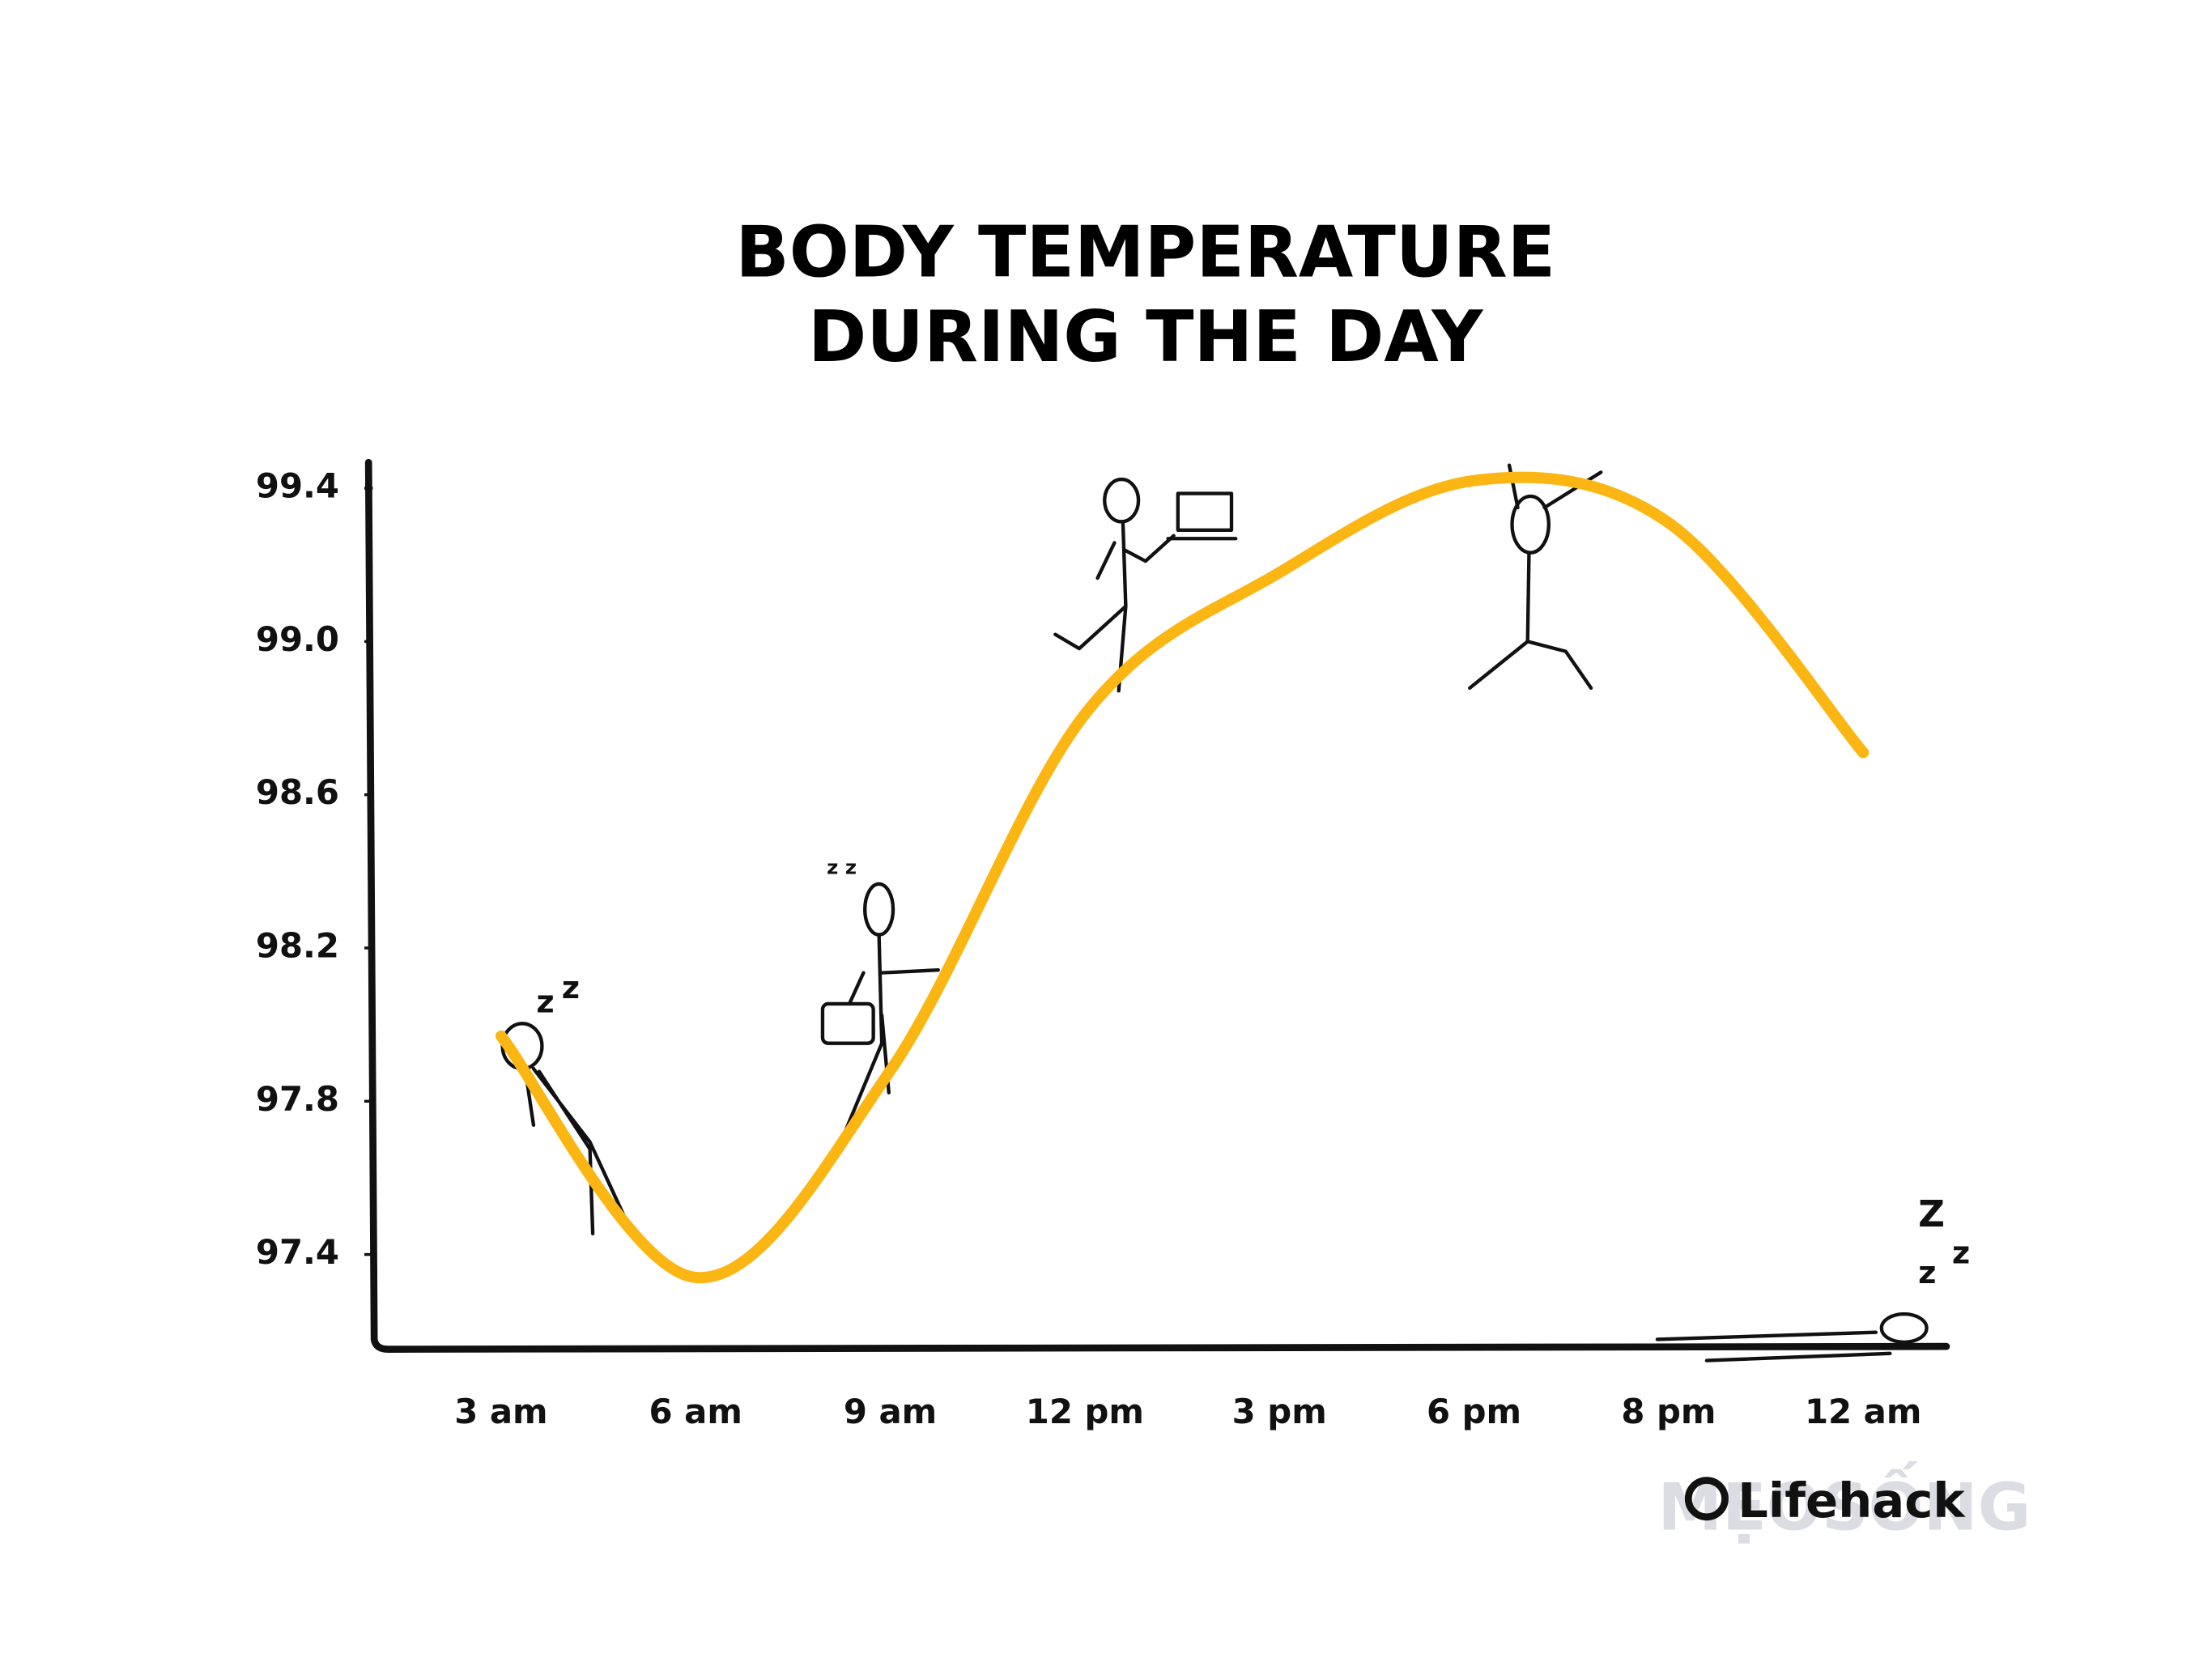 The height and width of the screenshot is (1658, 2212). What do you see at coordinates (1852, 1500) in the screenshot?
I see `credit: Lifehack` at bounding box center [1852, 1500].